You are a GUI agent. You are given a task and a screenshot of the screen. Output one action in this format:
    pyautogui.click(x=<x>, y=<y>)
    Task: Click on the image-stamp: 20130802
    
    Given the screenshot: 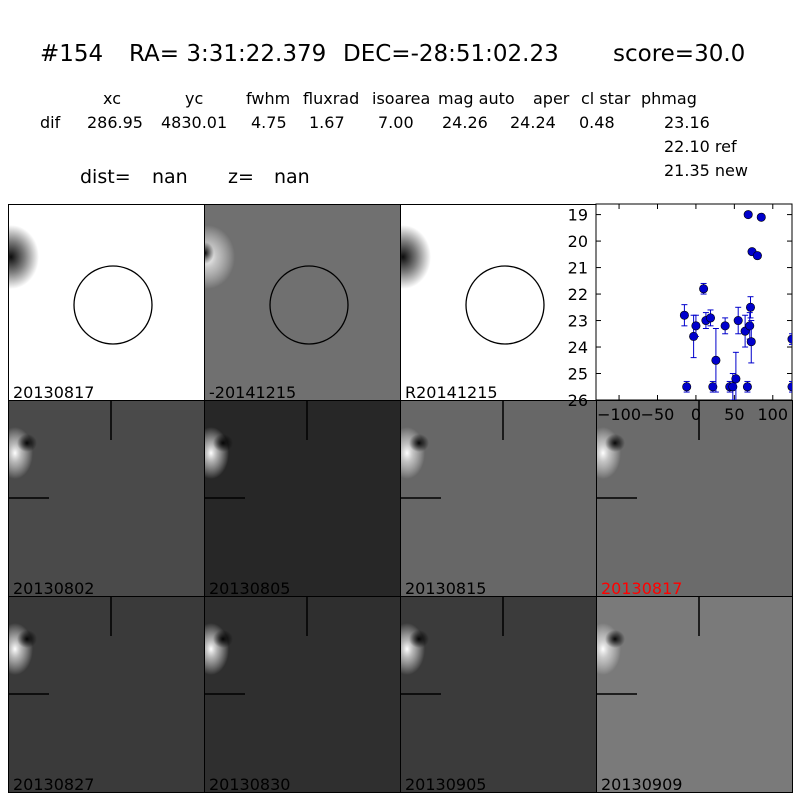 What is the action you would take?
    pyautogui.click(x=106, y=498)
    